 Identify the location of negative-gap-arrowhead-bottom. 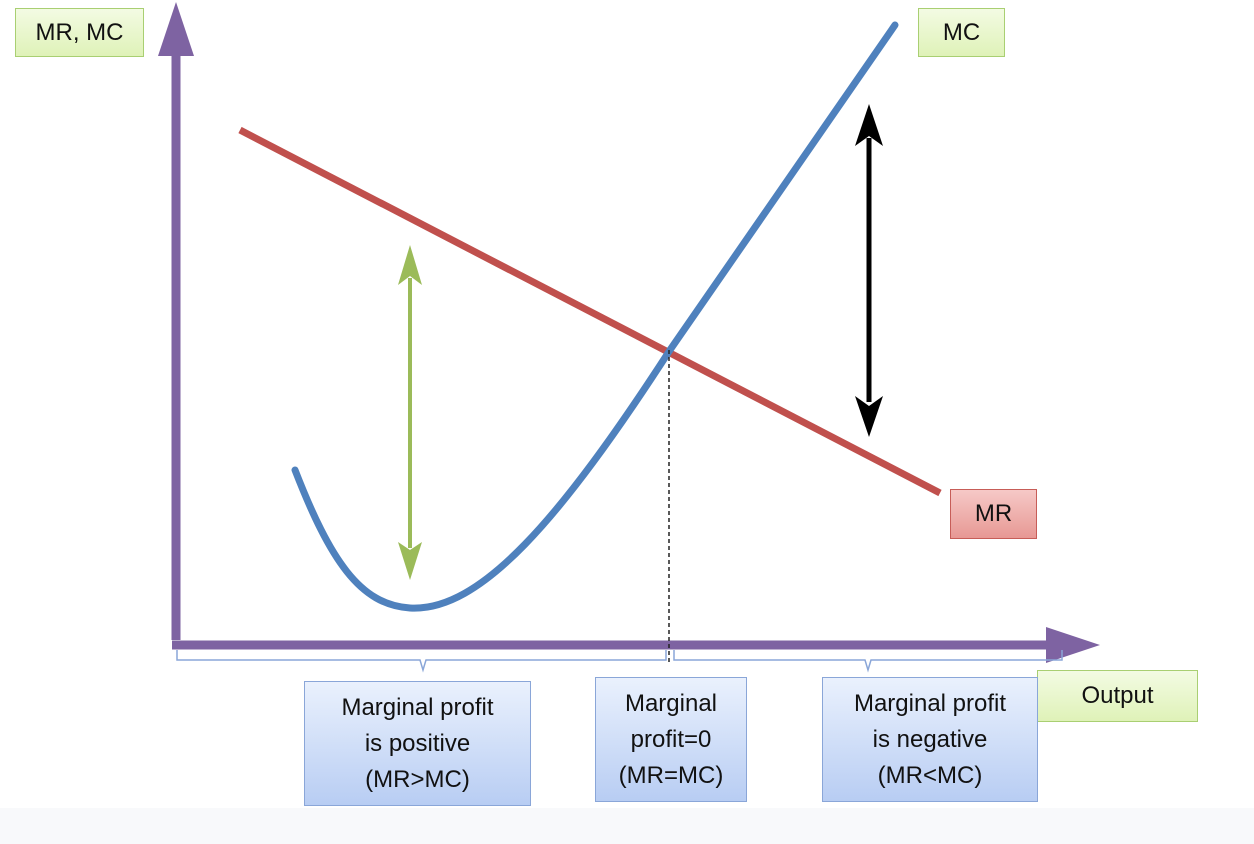
(869, 416).